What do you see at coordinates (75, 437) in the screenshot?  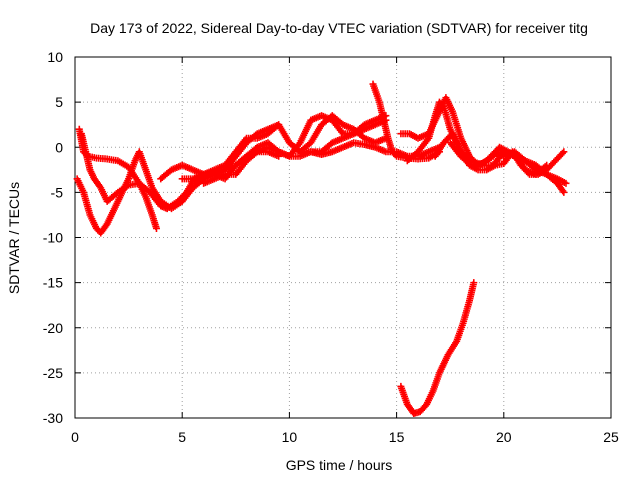 I see `x-tick-label: 0` at bounding box center [75, 437].